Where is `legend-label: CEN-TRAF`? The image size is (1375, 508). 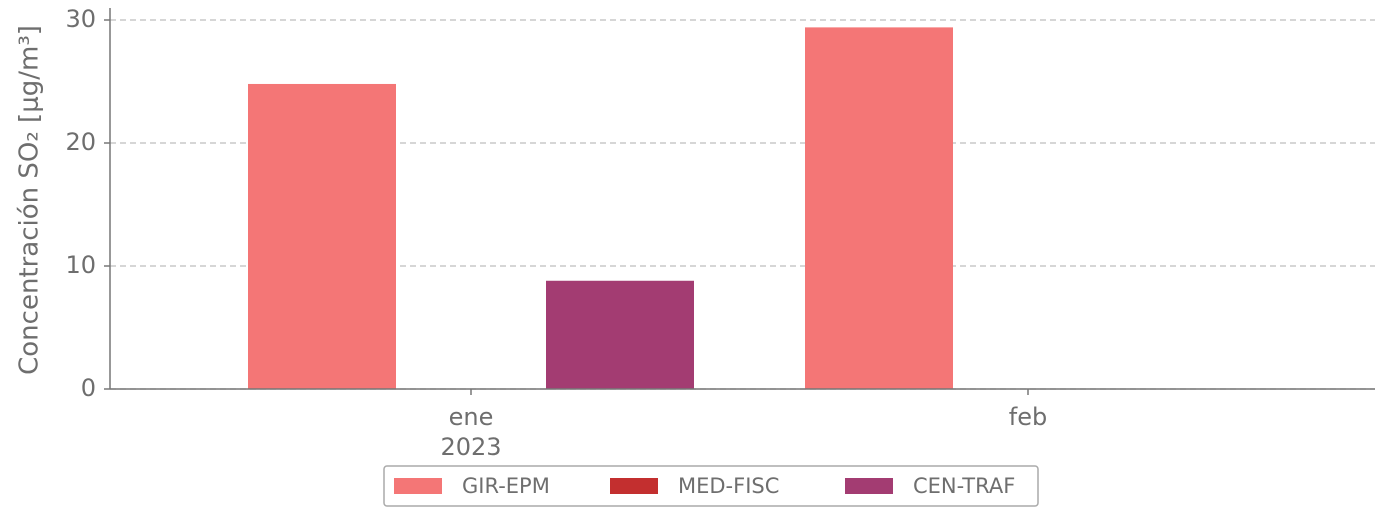
legend-label: CEN-TRAF is located at coordinates (964, 486).